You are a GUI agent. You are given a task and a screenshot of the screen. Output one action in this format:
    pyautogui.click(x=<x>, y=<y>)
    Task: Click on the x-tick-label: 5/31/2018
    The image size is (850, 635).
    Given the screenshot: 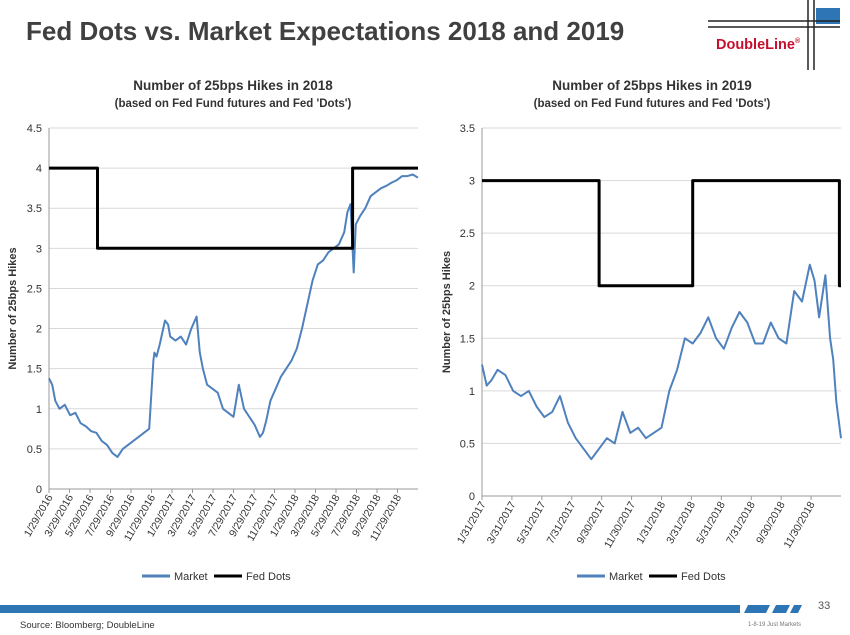 What is the action you would take?
    pyautogui.click(x=711, y=522)
    